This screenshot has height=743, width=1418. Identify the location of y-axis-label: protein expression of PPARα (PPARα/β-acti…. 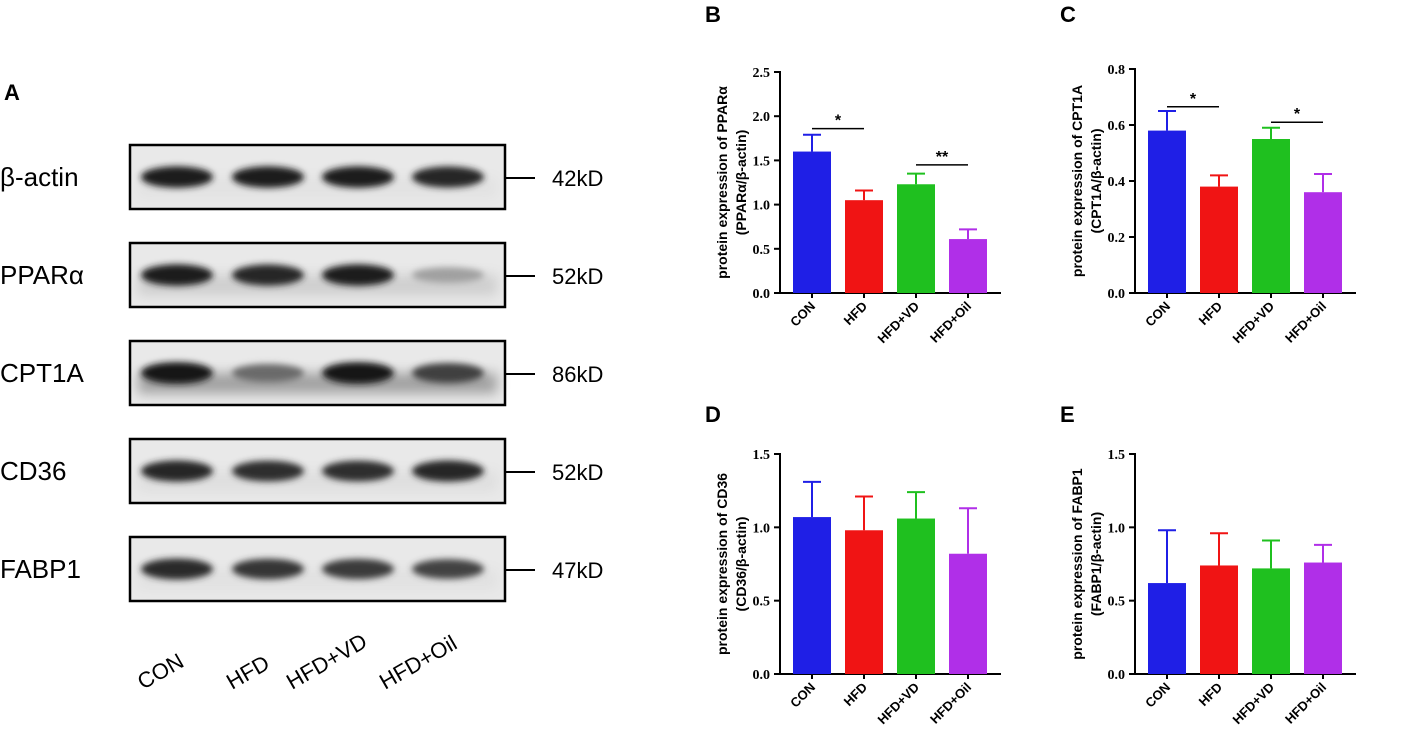
(731, 182).